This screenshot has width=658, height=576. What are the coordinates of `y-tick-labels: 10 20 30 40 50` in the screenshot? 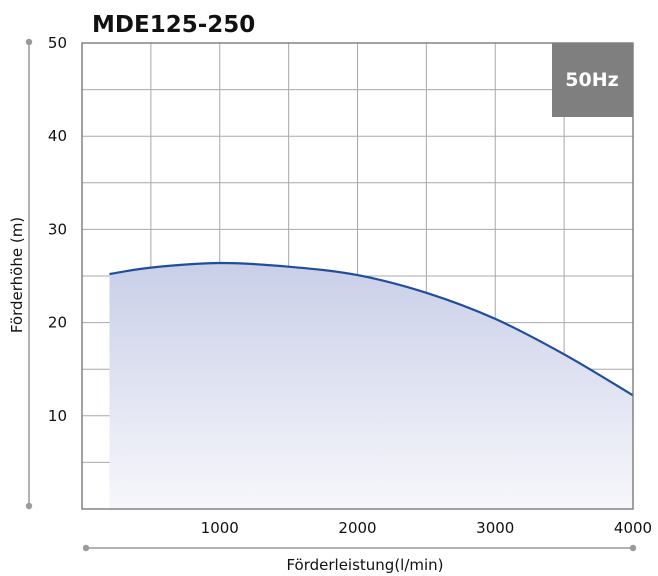 It's located at (57, 229).